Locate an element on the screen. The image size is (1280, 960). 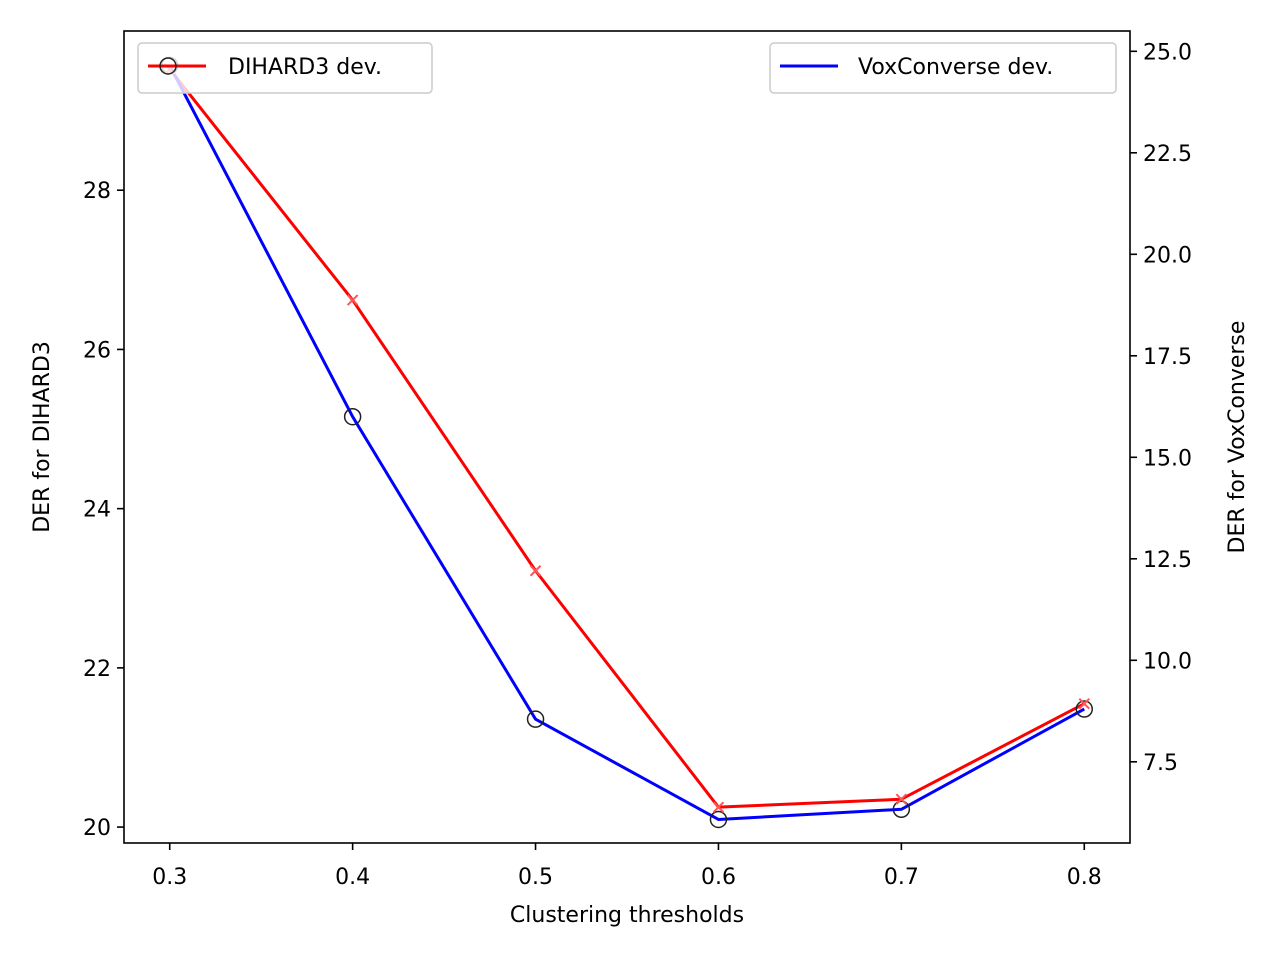
right-y-tick-label: 25.0 is located at coordinates (1167, 52).